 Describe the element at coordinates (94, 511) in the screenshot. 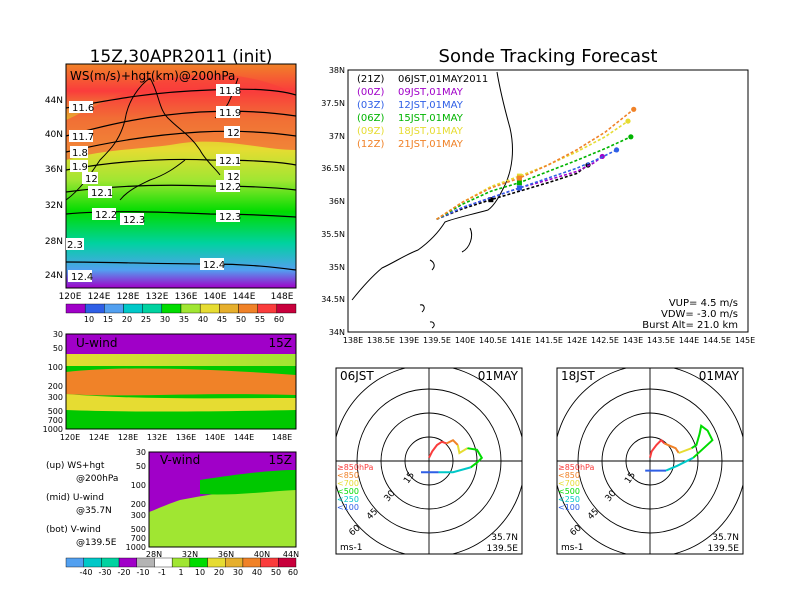

I see `note-sub: @35.7N` at that location.